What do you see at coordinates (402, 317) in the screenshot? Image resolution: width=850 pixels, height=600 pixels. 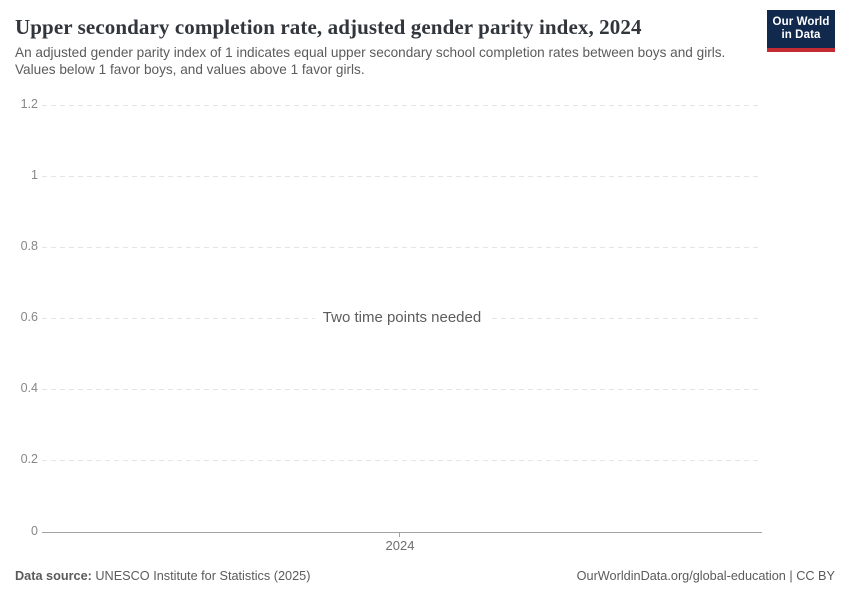 I see `no-data-message: Two time points needed` at bounding box center [402, 317].